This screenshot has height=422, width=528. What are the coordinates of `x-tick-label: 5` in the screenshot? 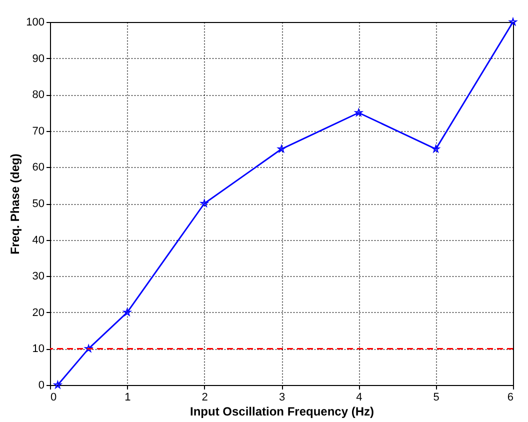 It's located at (436, 398).